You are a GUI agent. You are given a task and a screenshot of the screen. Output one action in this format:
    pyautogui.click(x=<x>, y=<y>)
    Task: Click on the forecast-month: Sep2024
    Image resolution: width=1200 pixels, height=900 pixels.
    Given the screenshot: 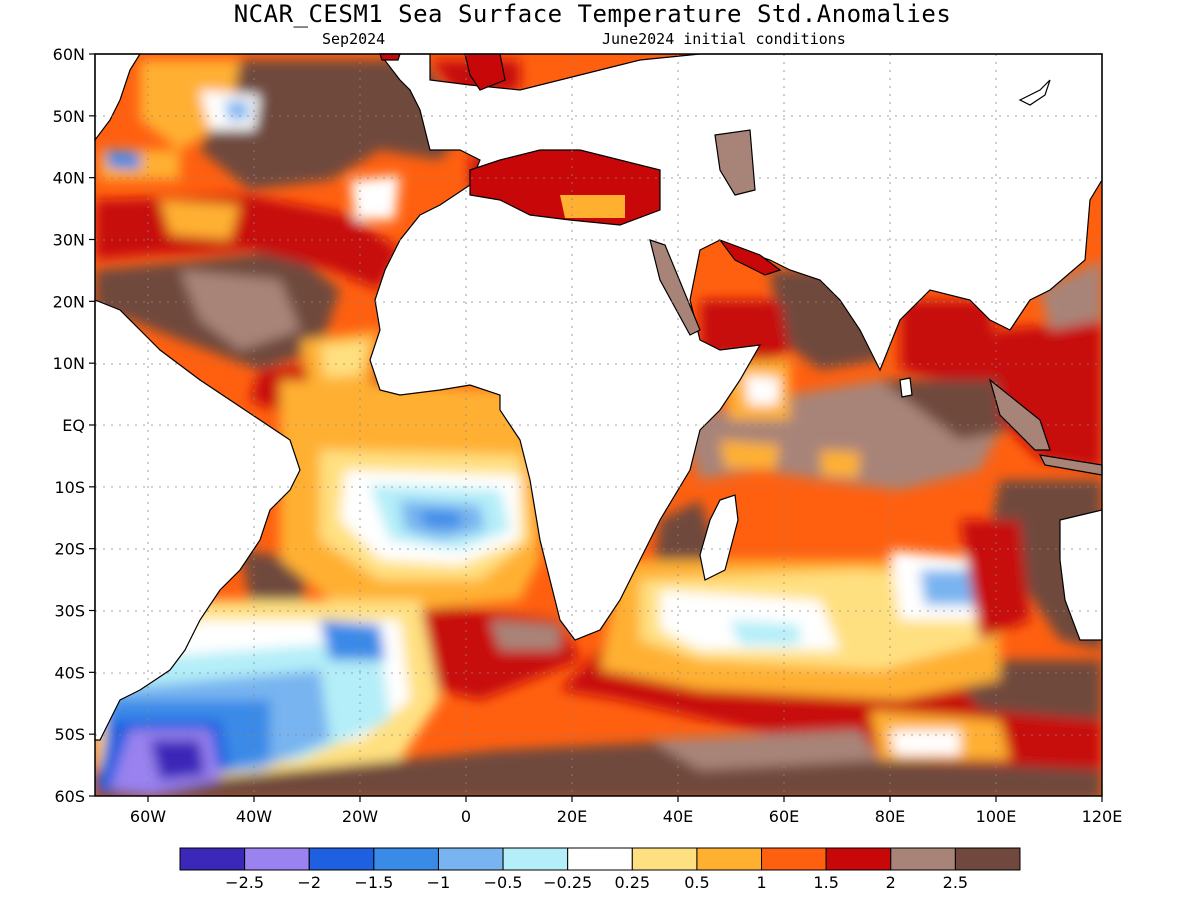 What is the action you would take?
    pyautogui.click(x=354, y=39)
    